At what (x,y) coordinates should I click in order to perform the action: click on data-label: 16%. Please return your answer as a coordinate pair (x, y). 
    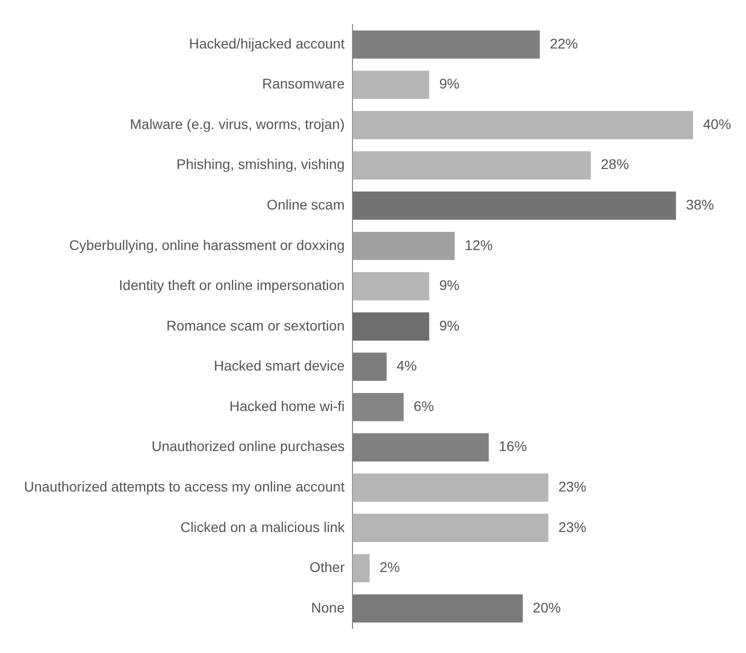
    Looking at the image, I should click on (512, 446).